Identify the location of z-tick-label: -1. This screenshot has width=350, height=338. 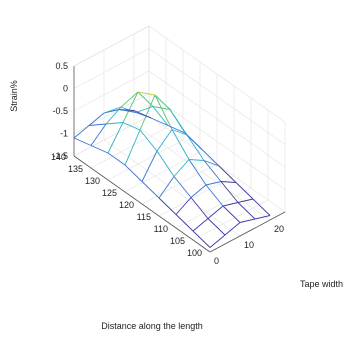
(64, 134).